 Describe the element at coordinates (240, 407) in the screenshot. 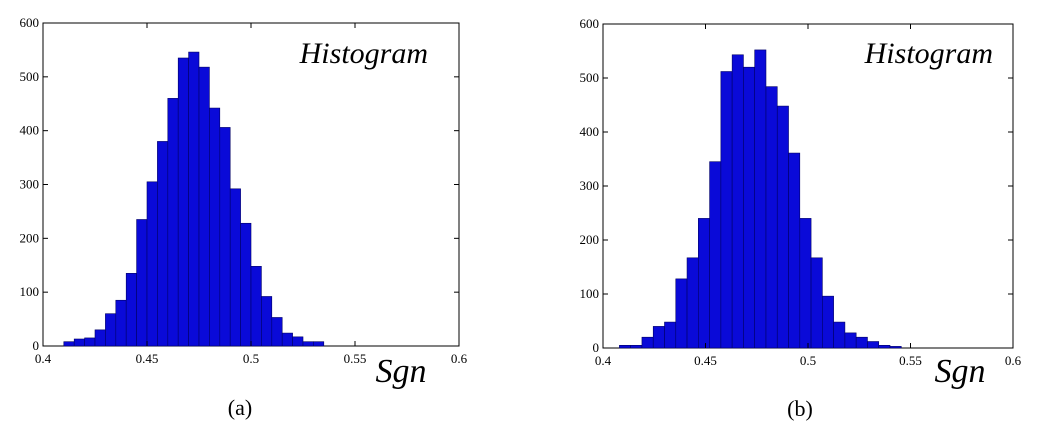

I see `panel-caption-a: (a)` at that location.